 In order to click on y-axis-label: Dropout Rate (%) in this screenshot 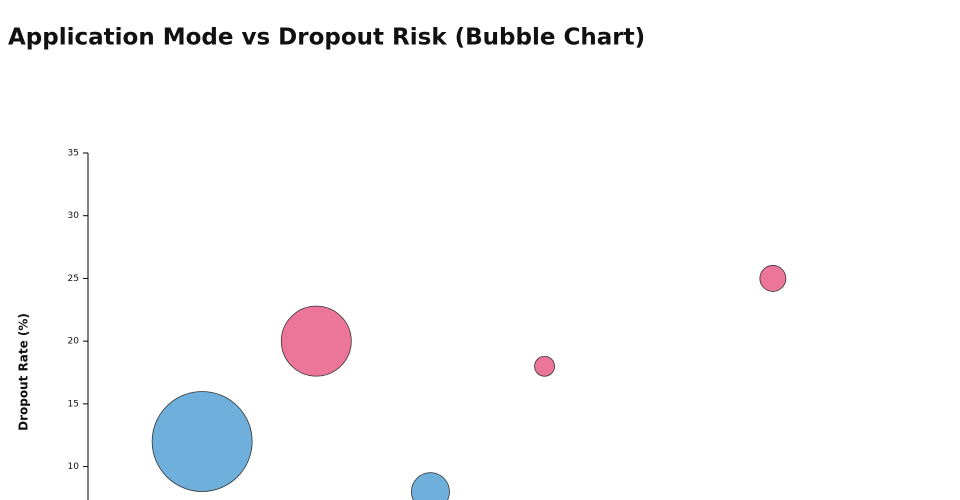, I will do `click(24, 372)`.